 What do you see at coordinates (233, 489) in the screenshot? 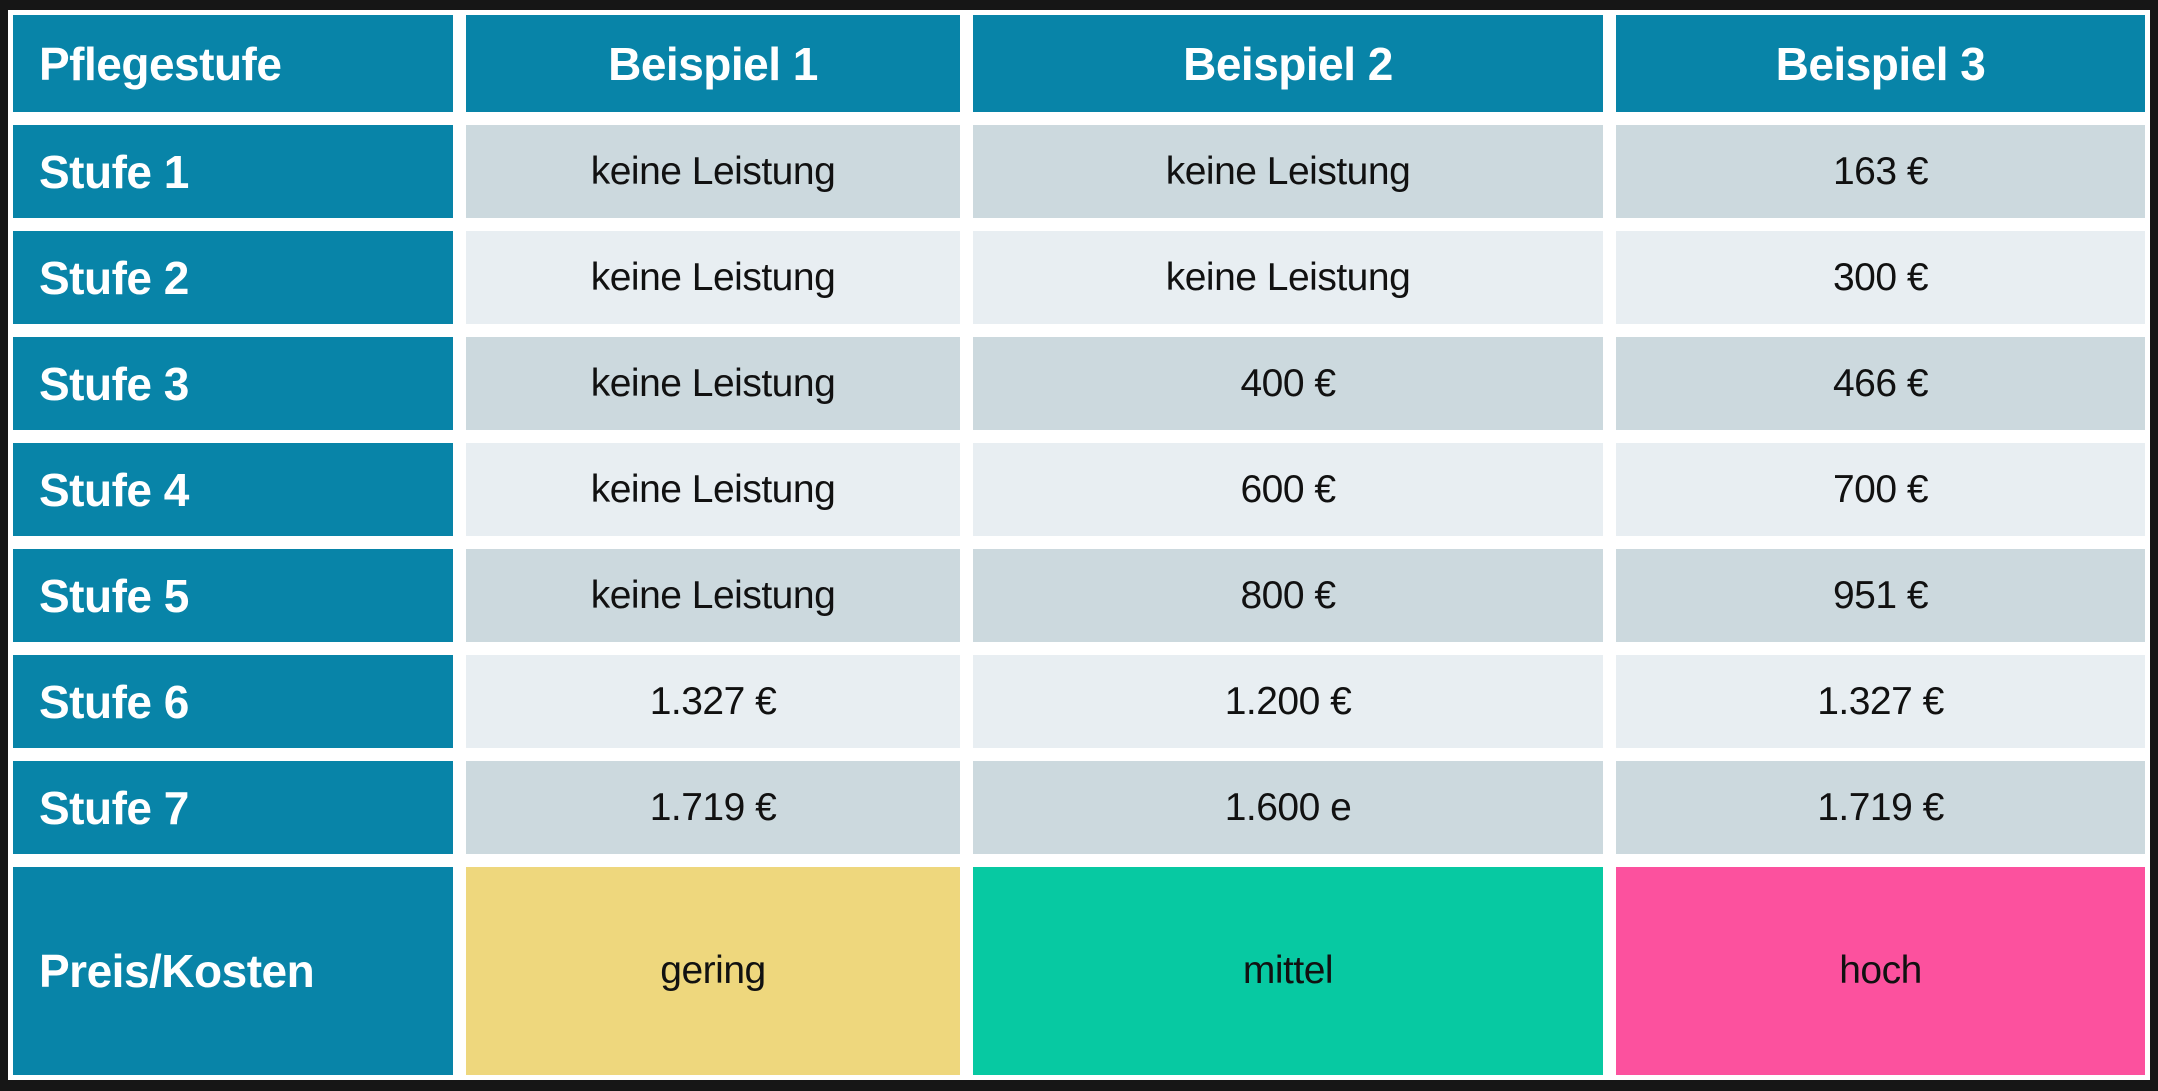
I see `row-header-stufe-4: Stufe 4` at bounding box center [233, 489].